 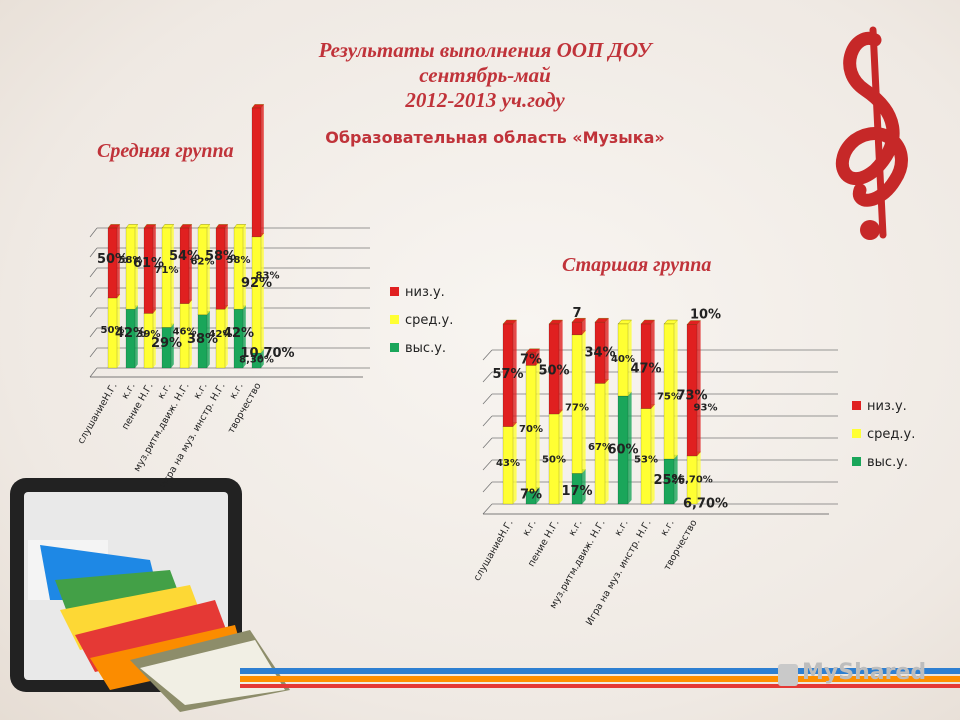 I want to click on page-subtitle: Образовательная область «Музыка», so click(x=495, y=137).